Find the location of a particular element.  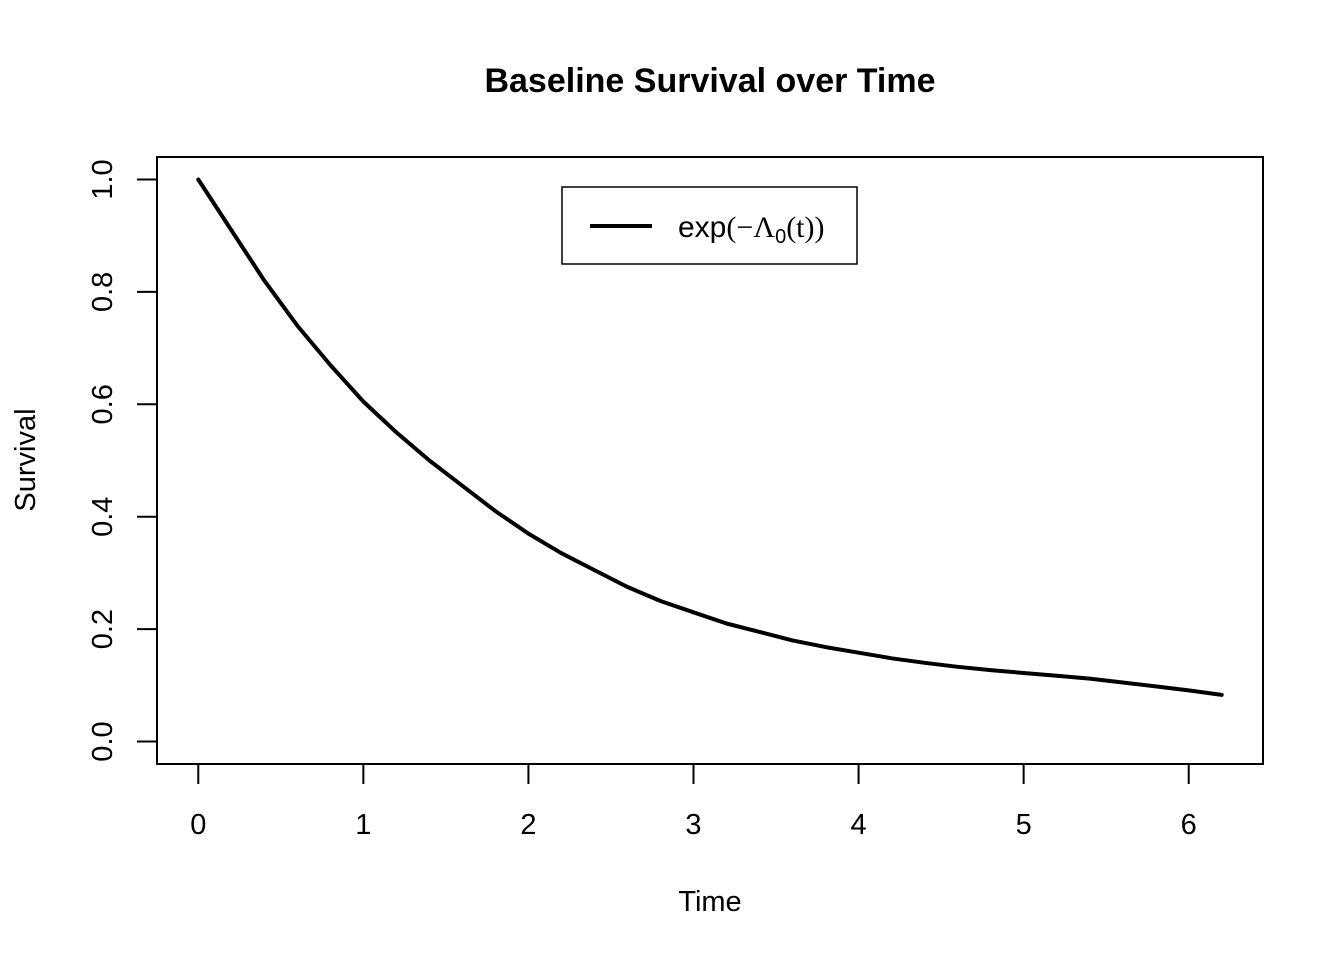

y-tick-label: 1.0 is located at coordinates (103, 179).